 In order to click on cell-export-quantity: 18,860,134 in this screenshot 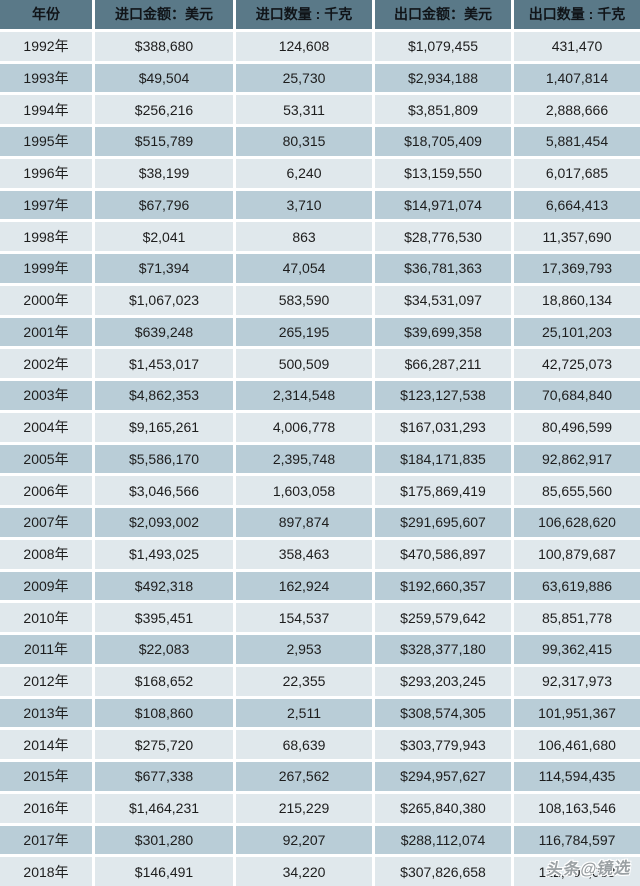, I will do `click(577, 300)`.